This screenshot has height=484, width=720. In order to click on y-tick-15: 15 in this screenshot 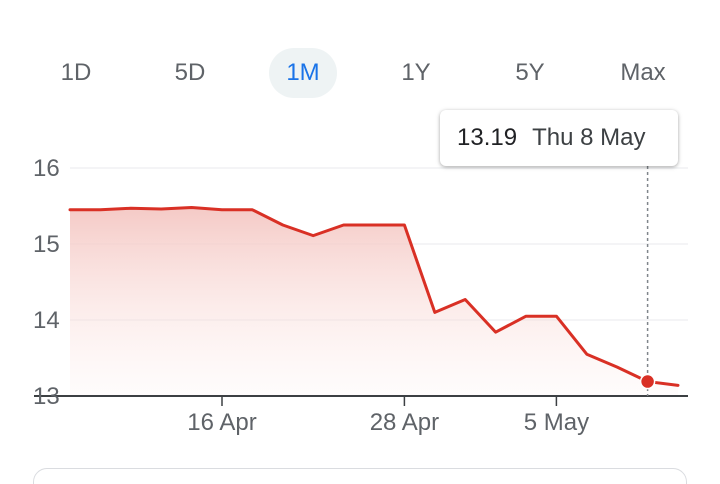, I will do `click(46, 244)`.